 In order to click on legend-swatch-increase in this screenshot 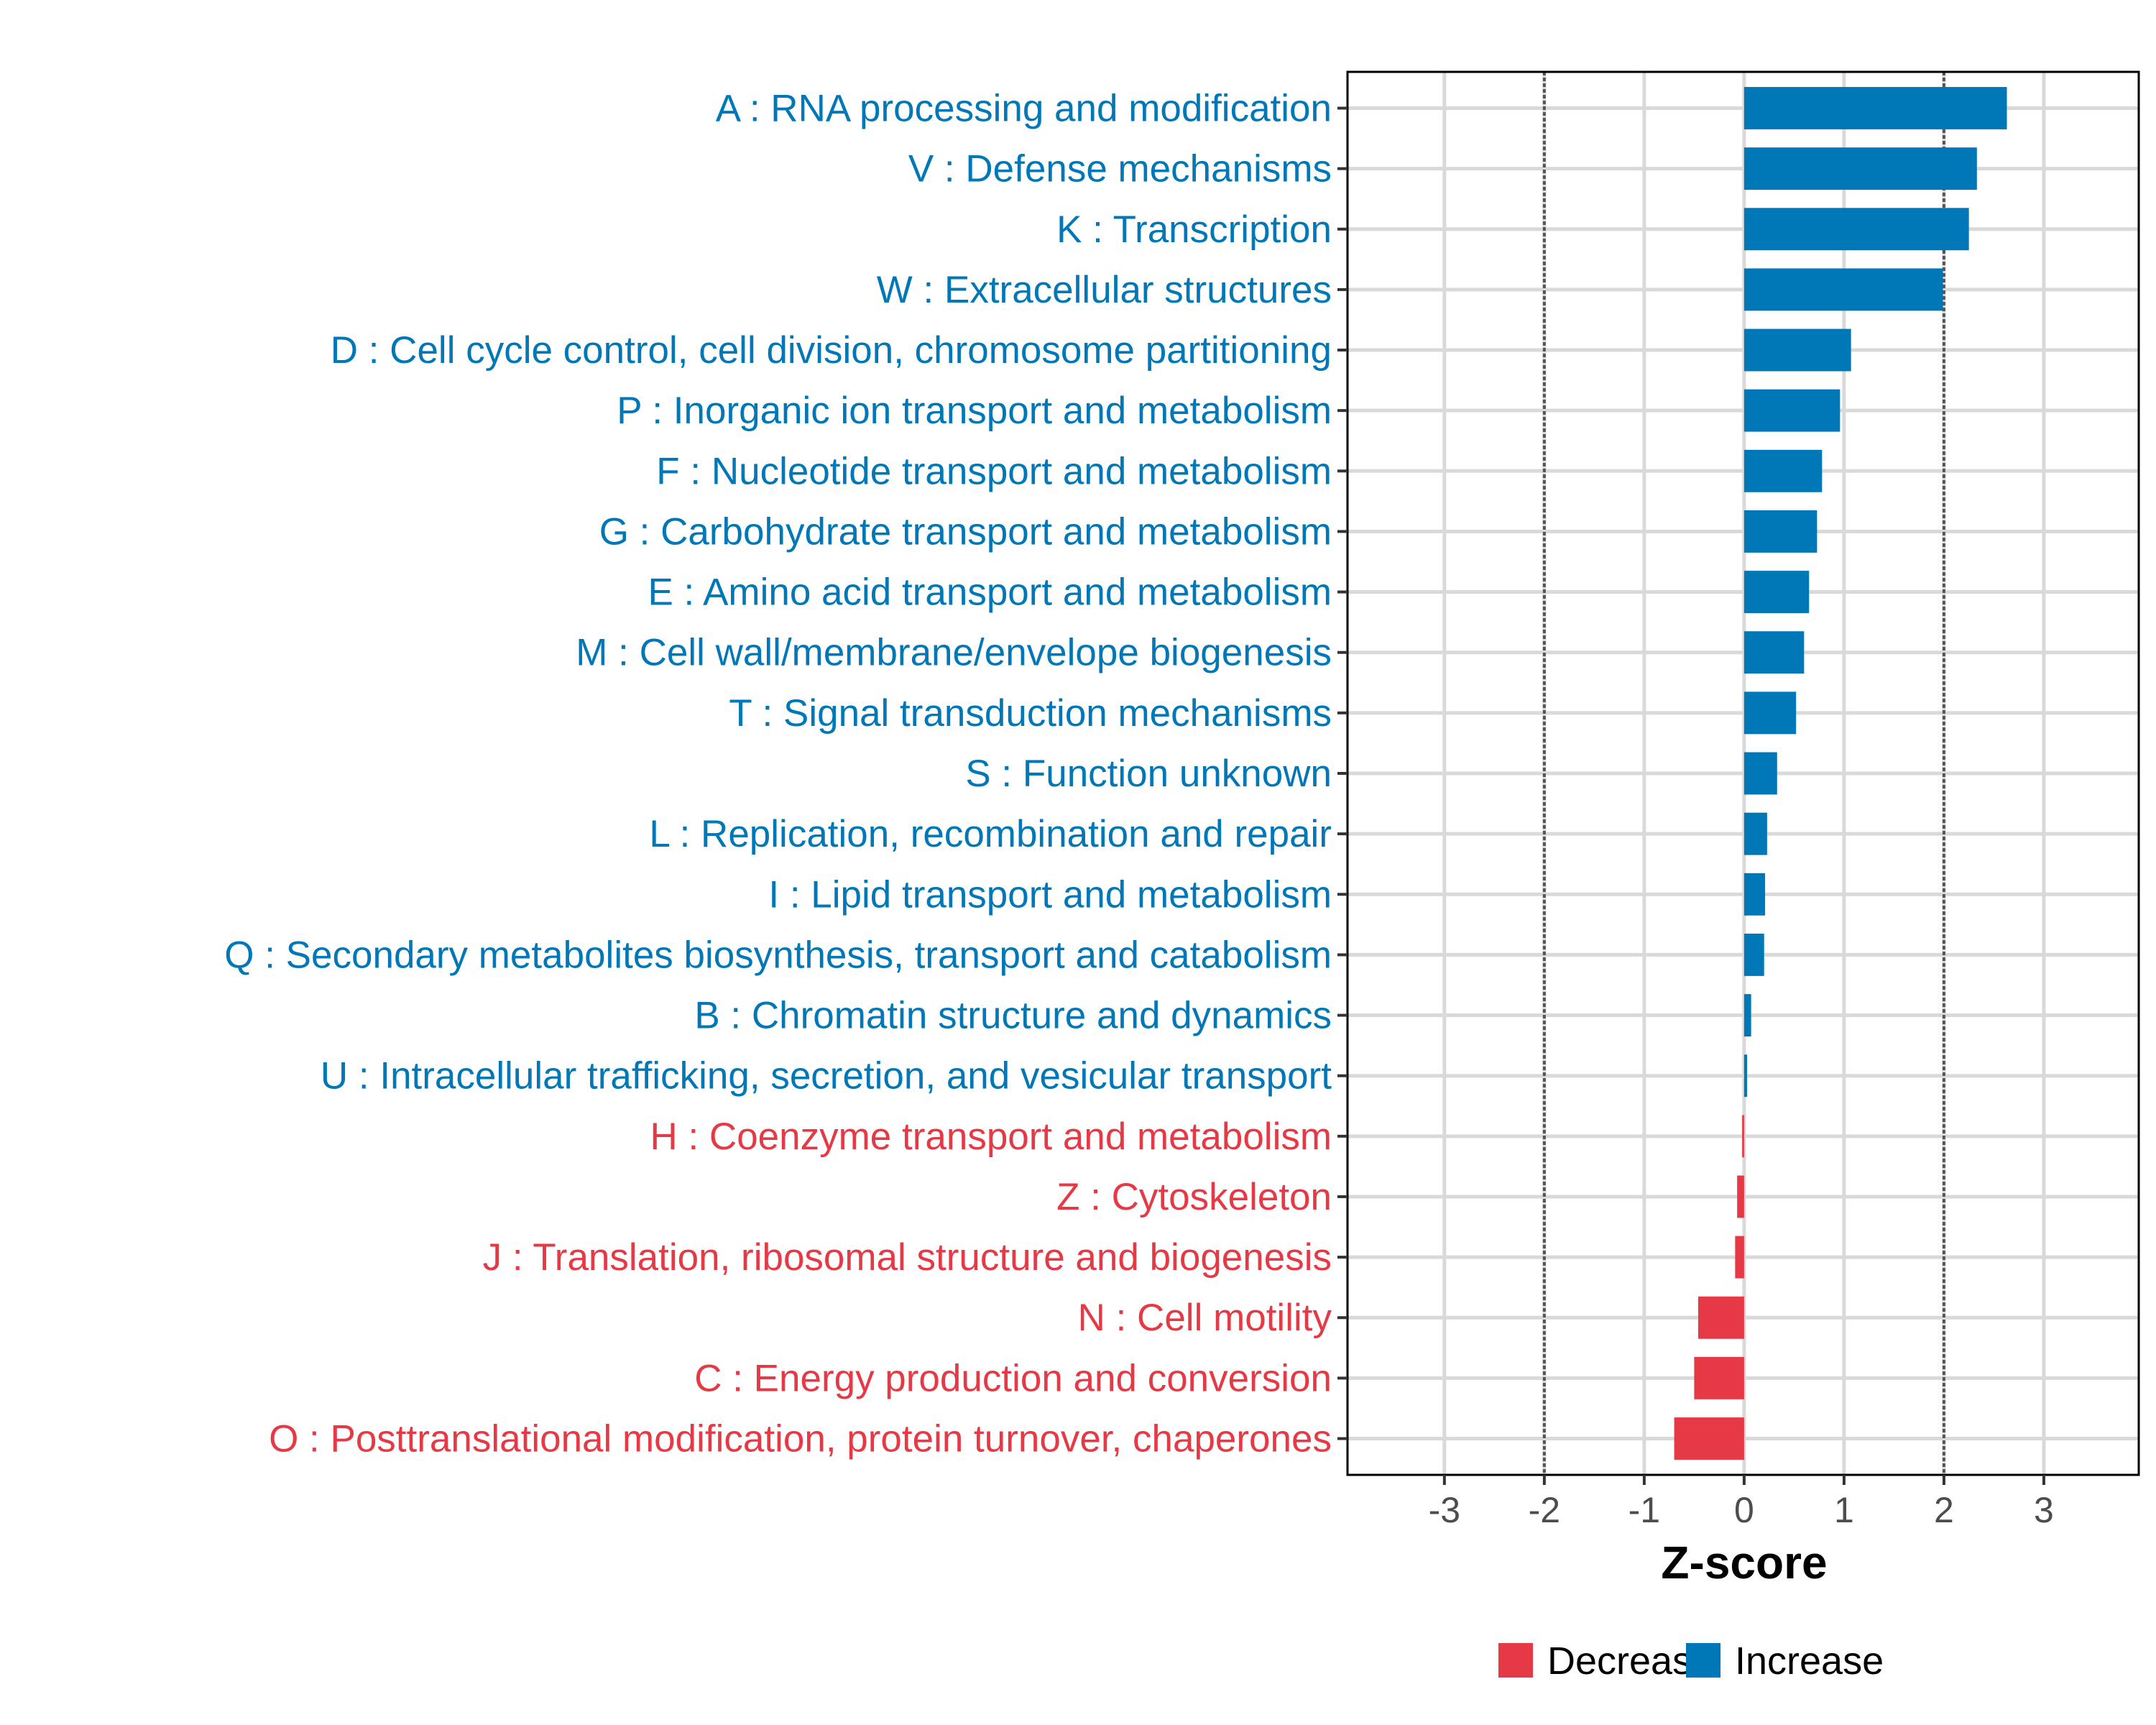, I will do `click(1703, 1660)`.